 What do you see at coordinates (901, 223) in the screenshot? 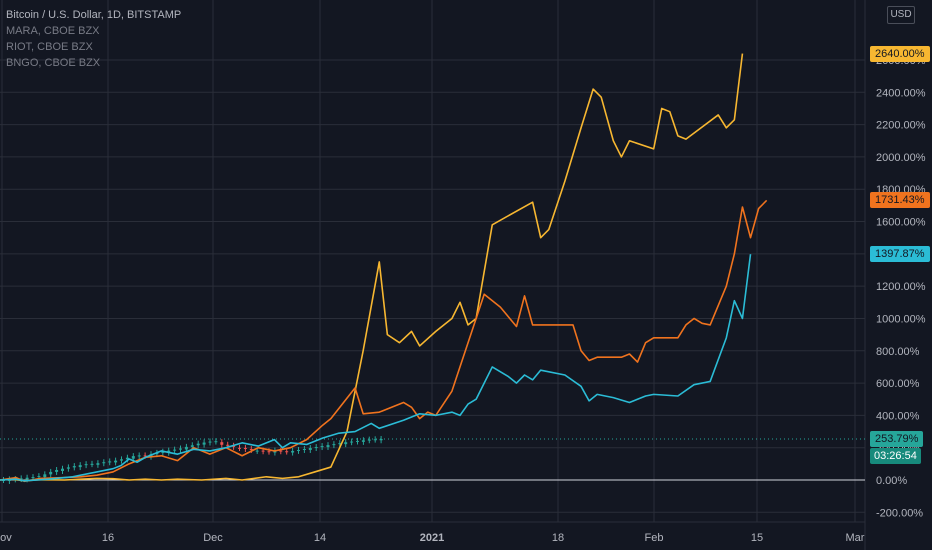
I see `y-tick-label: 1600.00%` at bounding box center [901, 223].